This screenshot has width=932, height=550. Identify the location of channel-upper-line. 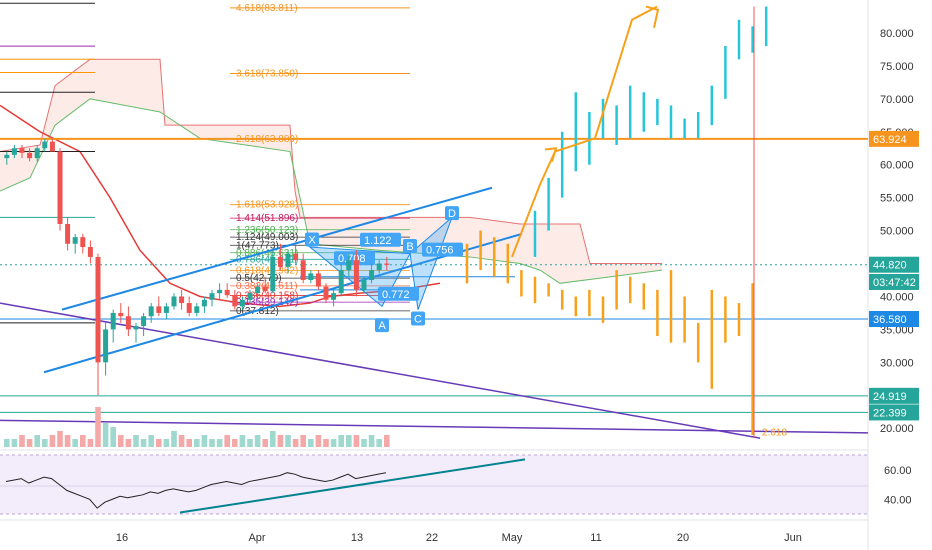
(277, 248).